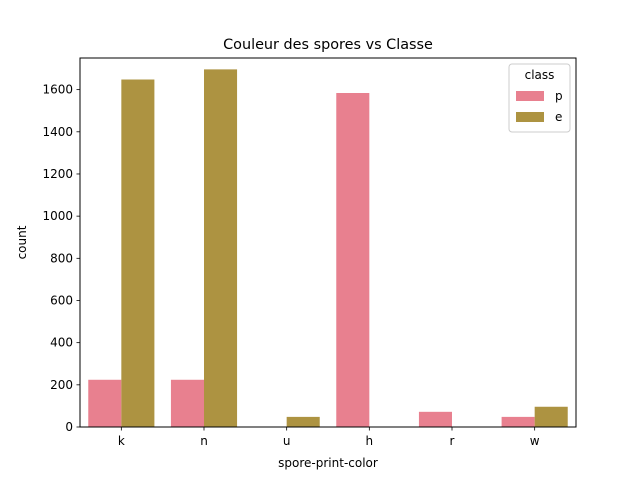  Describe the element at coordinates (57, 174) in the screenshot. I see `y-tick-label: 1200` at that location.